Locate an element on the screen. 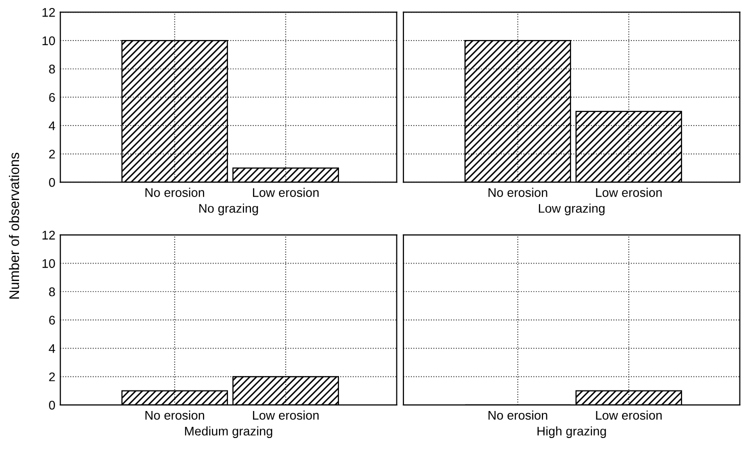  x-axis-title: Low grazing is located at coordinates (571, 210).